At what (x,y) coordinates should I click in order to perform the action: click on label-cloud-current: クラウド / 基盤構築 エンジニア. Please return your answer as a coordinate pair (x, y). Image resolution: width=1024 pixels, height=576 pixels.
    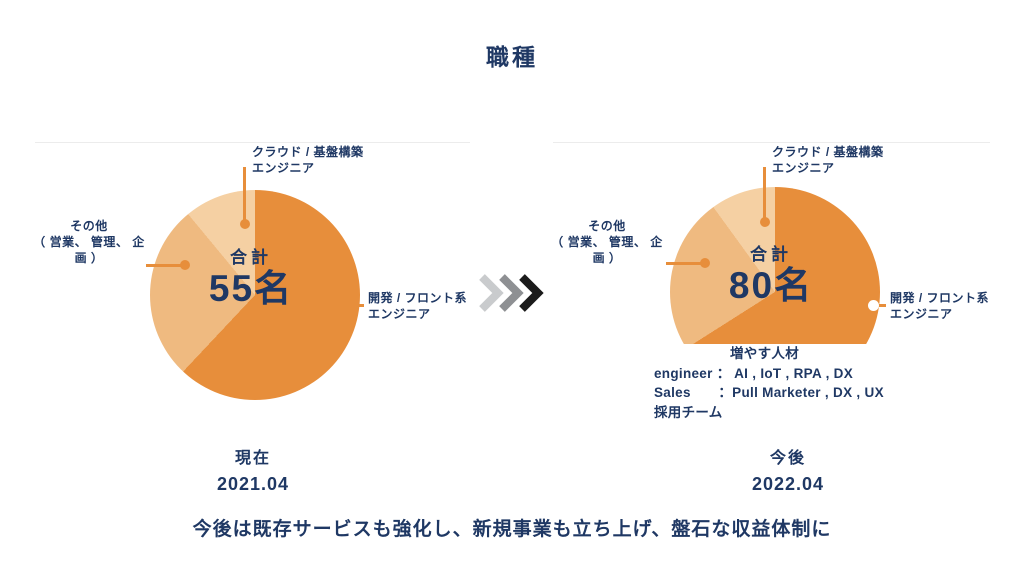
    Looking at the image, I should click on (308, 160).